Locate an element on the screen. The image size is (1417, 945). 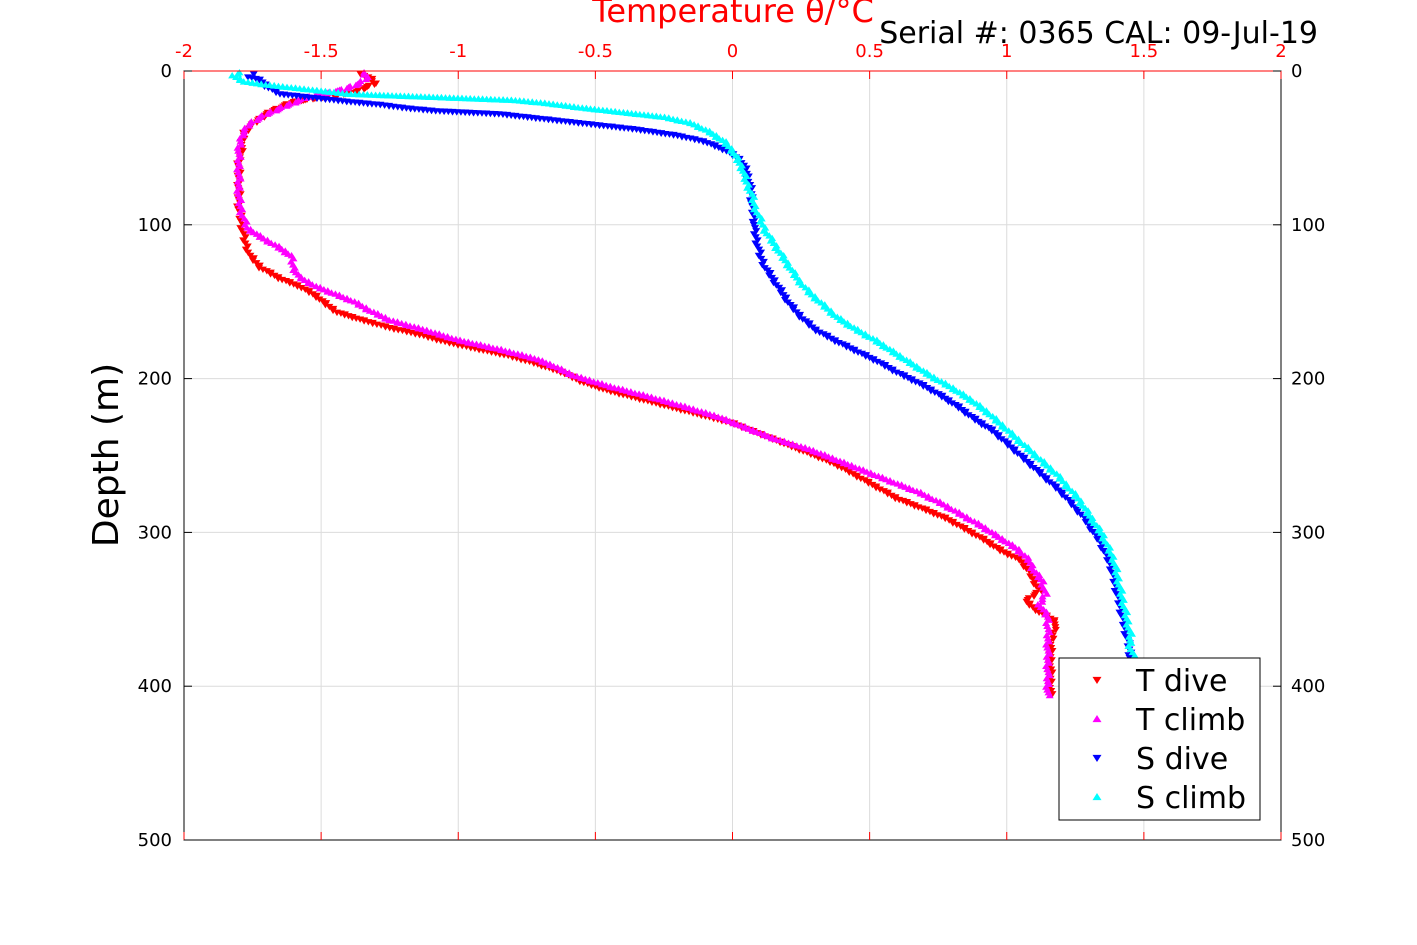
y-axis-title: Depth (m) is located at coordinates (106, 455).